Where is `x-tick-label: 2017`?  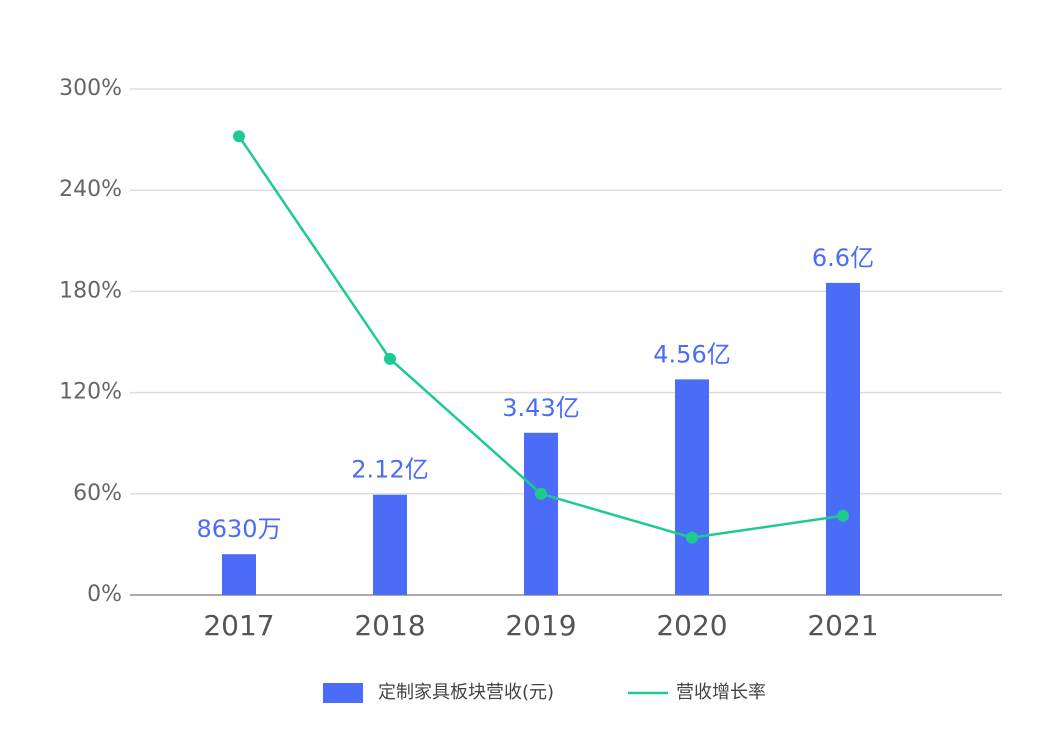
x-tick-label: 2017 is located at coordinates (238, 625).